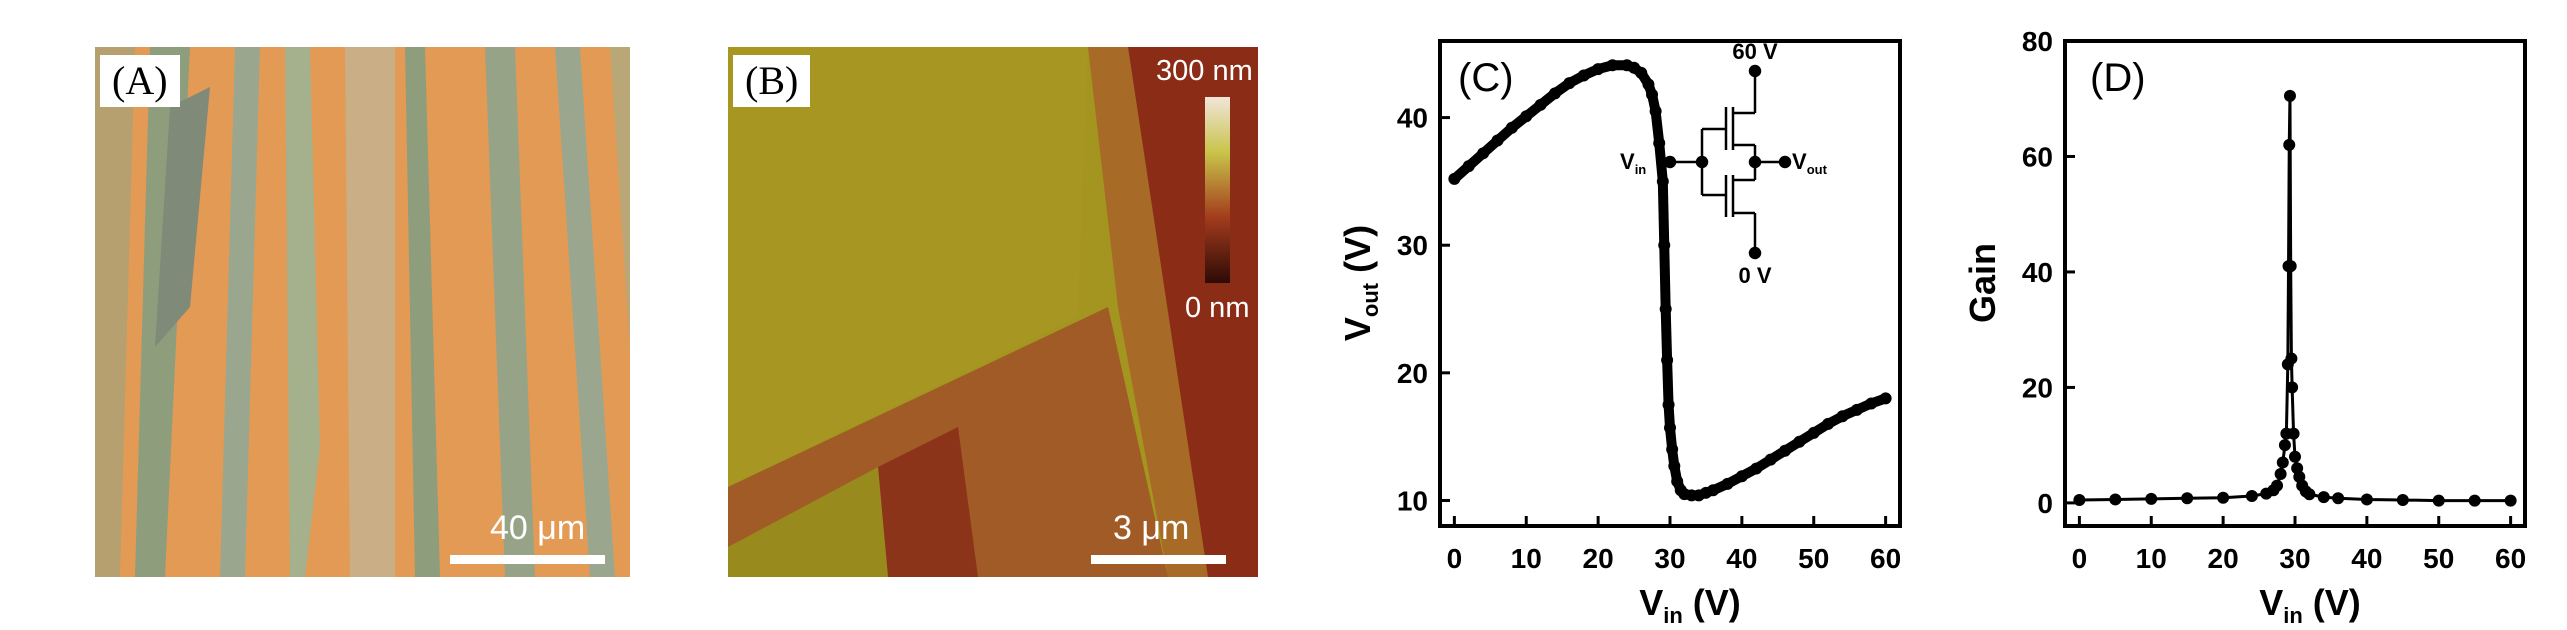 This screenshot has height=630, width=2567. I want to click on inset-vin-main: V, so click(1627, 161).